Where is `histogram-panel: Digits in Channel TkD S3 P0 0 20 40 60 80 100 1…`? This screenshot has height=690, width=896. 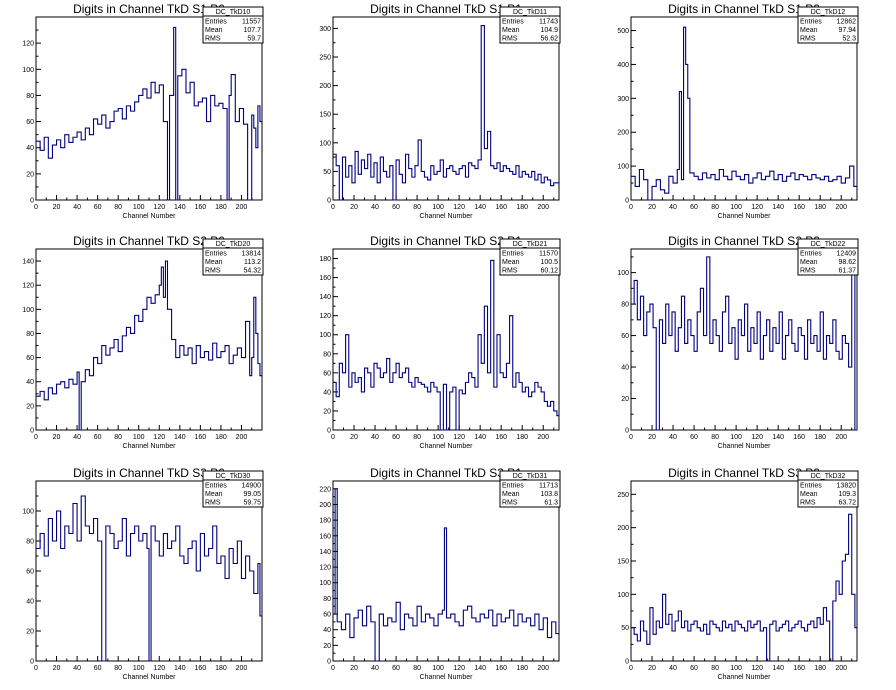 histogram-panel: Digits in Channel TkD S3 P0 0 20 40 60 80 100 1… is located at coordinates (143, 573).